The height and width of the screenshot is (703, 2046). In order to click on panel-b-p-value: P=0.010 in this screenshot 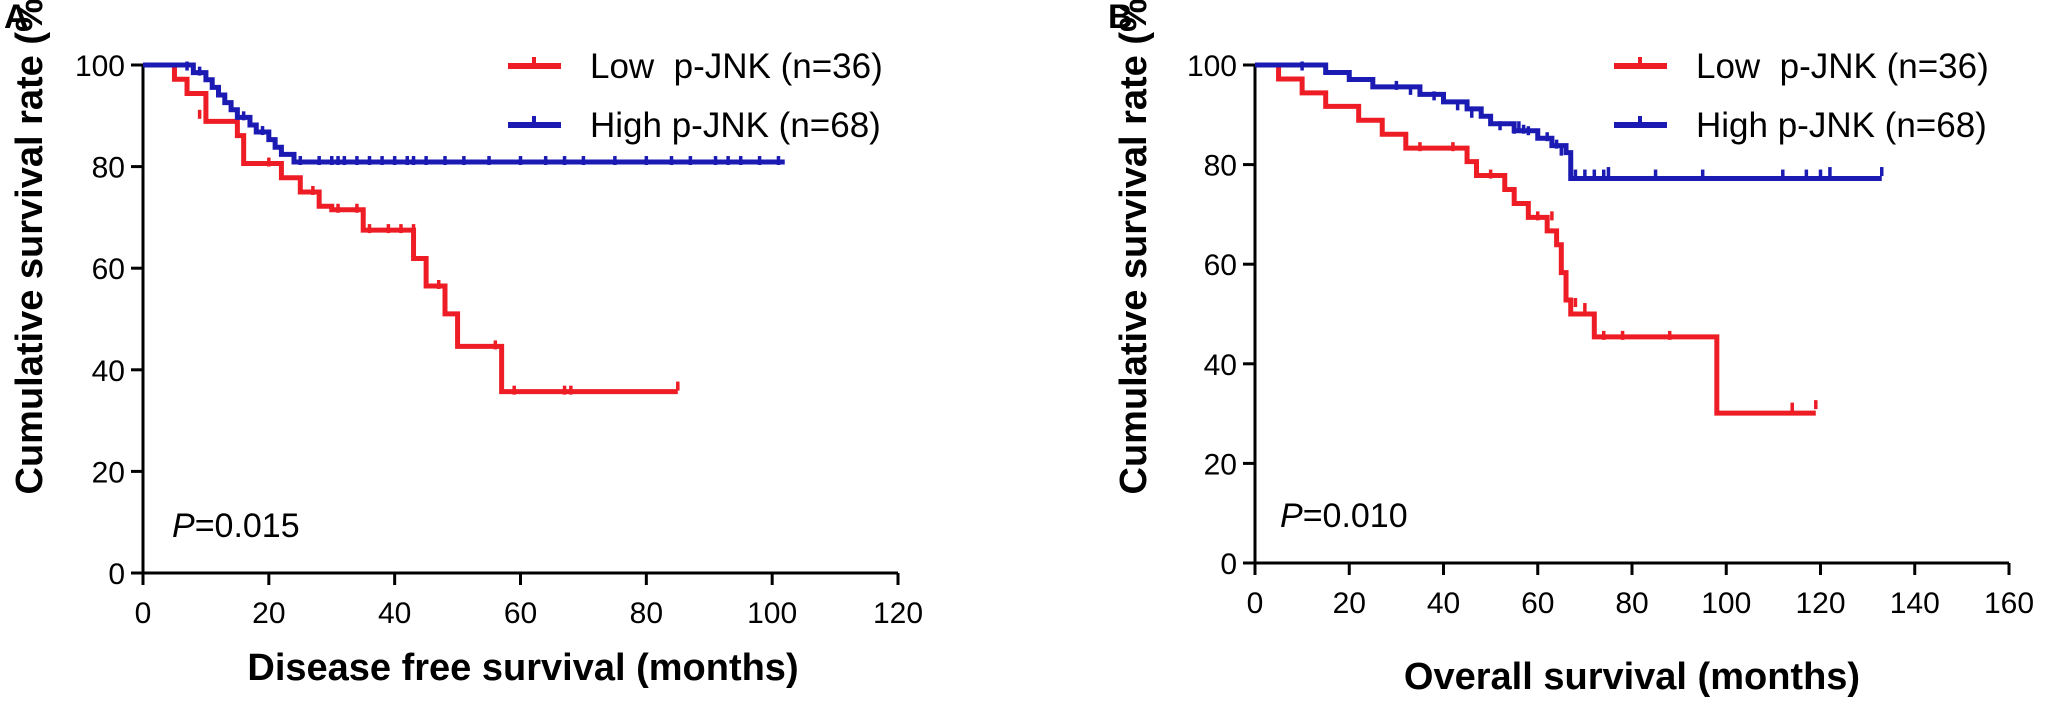, I will do `click(1344, 516)`.